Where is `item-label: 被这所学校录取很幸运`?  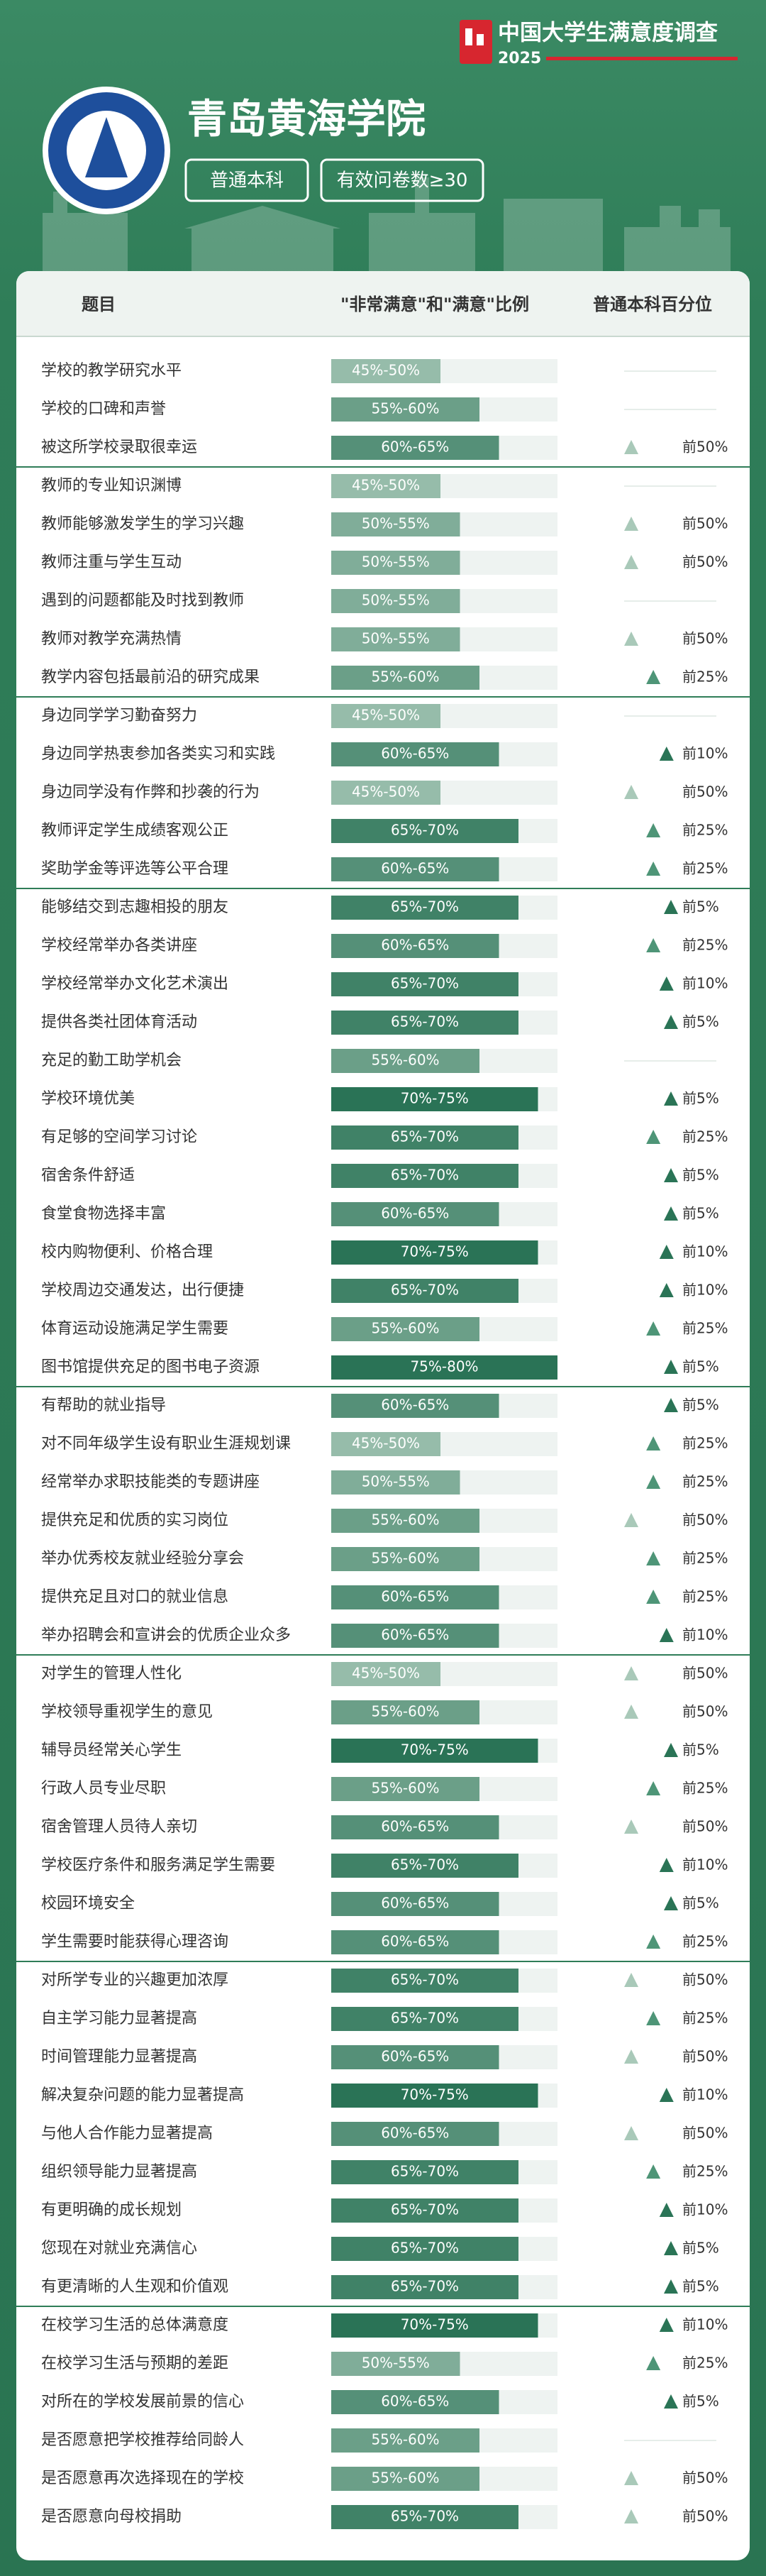 item-label: 被这所学校录取很幸运 is located at coordinates (119, 447).